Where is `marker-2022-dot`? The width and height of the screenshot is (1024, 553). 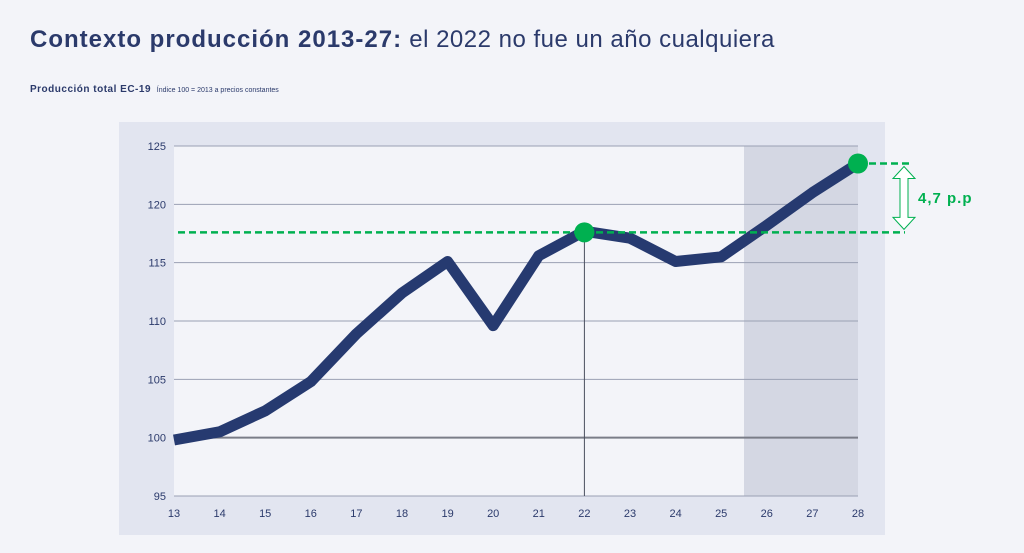 marker-2022-dot is located at coordinates (584, 232).